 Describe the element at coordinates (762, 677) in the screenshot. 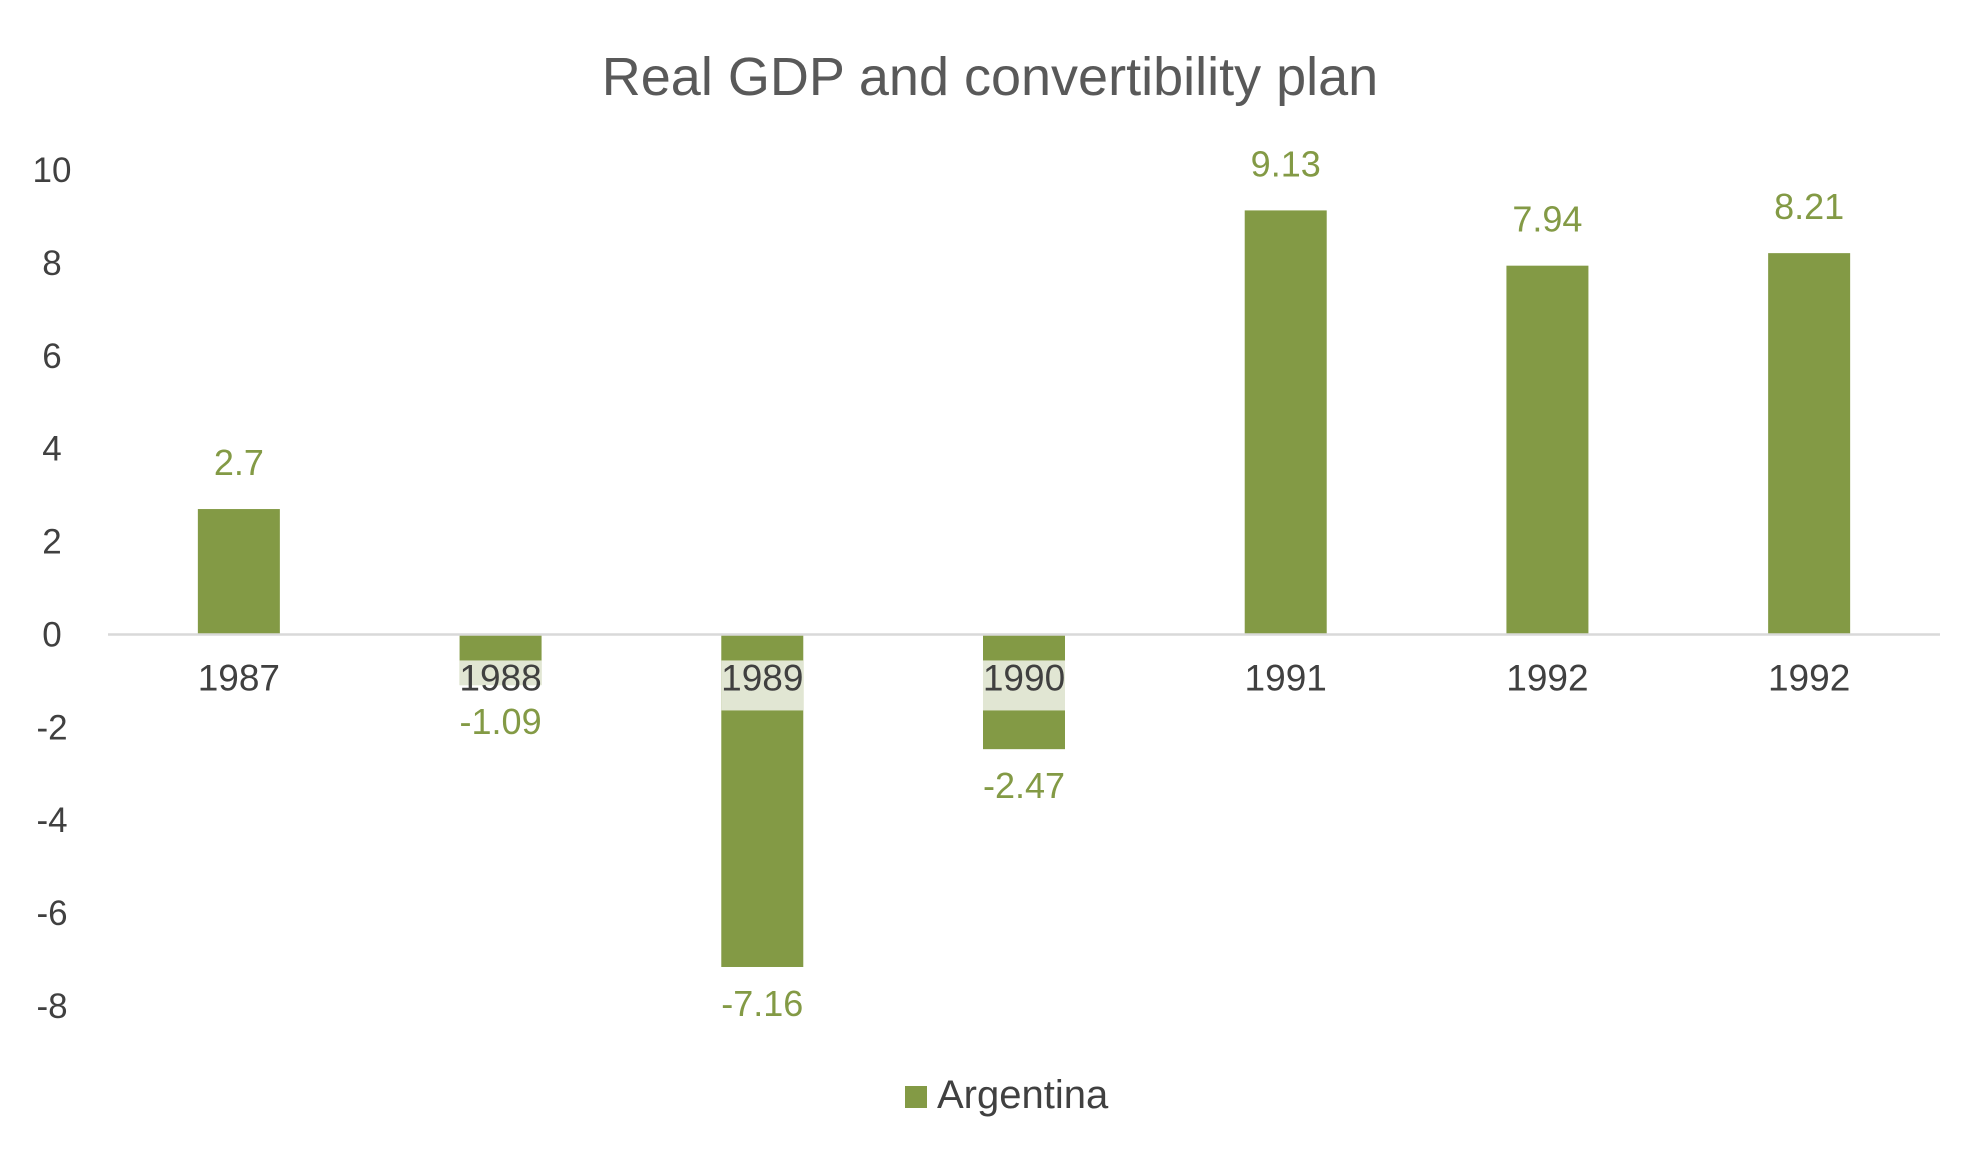

I see `x-tick-label: 1989` at that location.